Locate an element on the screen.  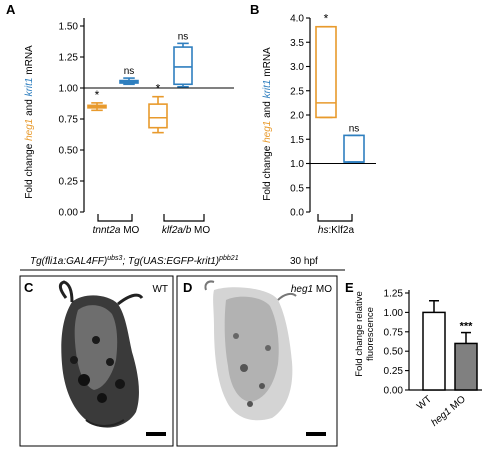
panel-e-y-ticks: 0.00 0.25 0.50 0.75 1.00 1.25 is located at coordinates (396, 343).